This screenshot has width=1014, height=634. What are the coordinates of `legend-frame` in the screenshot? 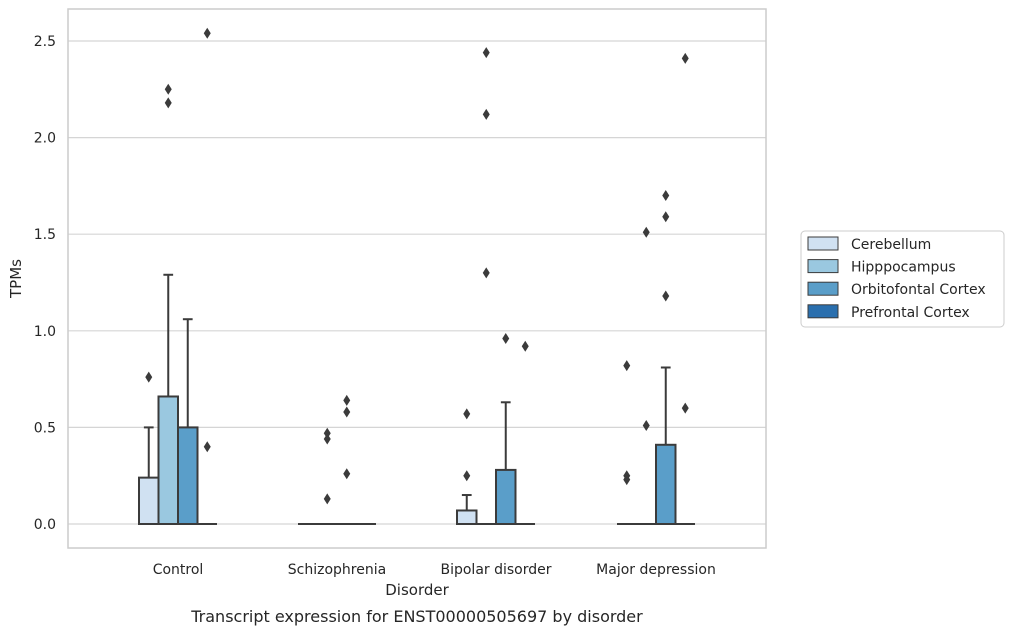 It's located at (902, 279).